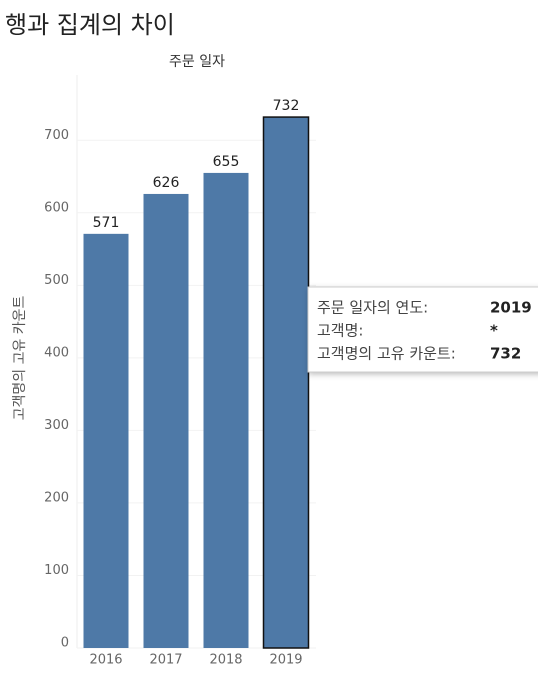 This screenshot has width=538, height=675. What do you see at coordinates (494, 331) in the screenshot?
I see `tooltip-value: *` at bounding box center [494, 331].